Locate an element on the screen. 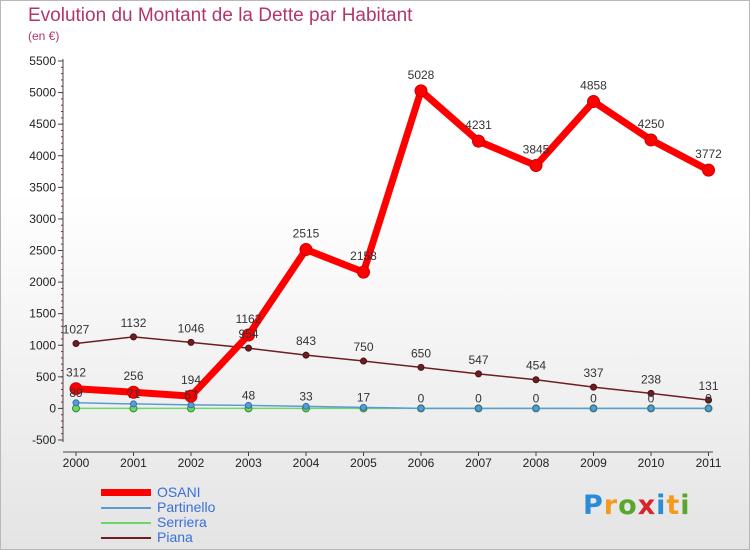  logo-letter: t is located at coordinates (673, 505).